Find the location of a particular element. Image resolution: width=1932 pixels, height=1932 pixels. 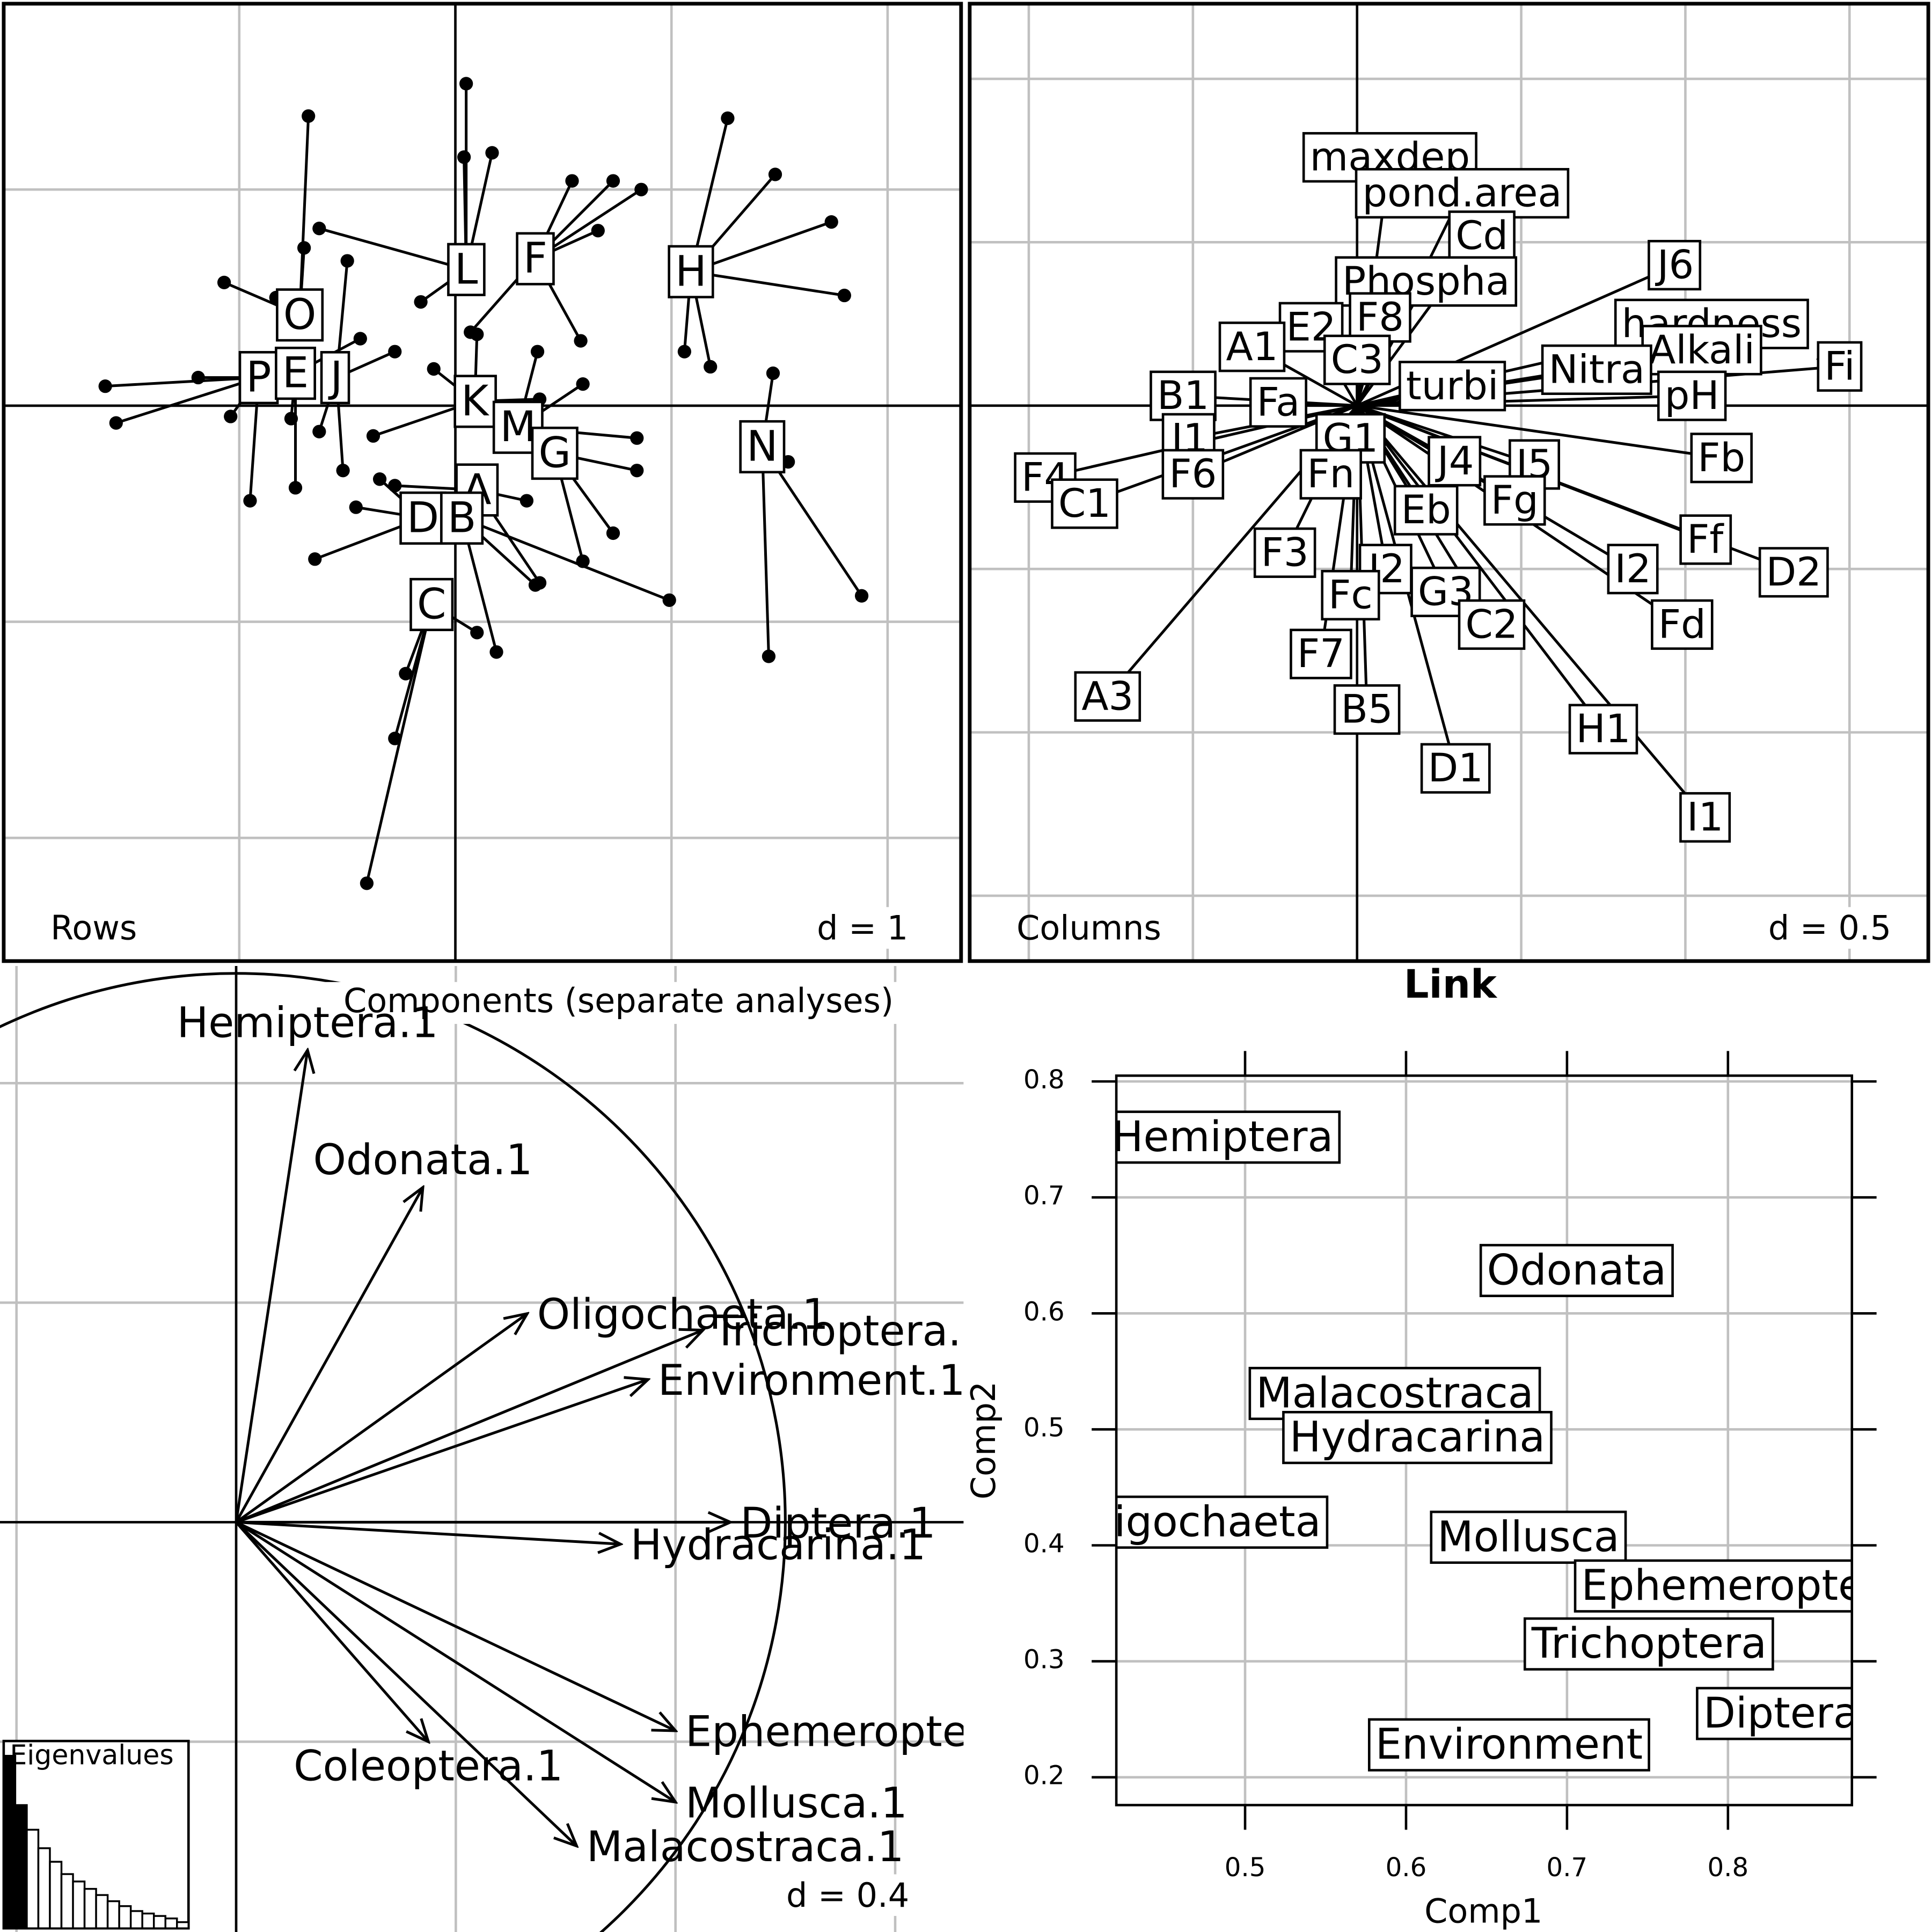

point-label: Odonata is located at coordinates (1576, 1270).